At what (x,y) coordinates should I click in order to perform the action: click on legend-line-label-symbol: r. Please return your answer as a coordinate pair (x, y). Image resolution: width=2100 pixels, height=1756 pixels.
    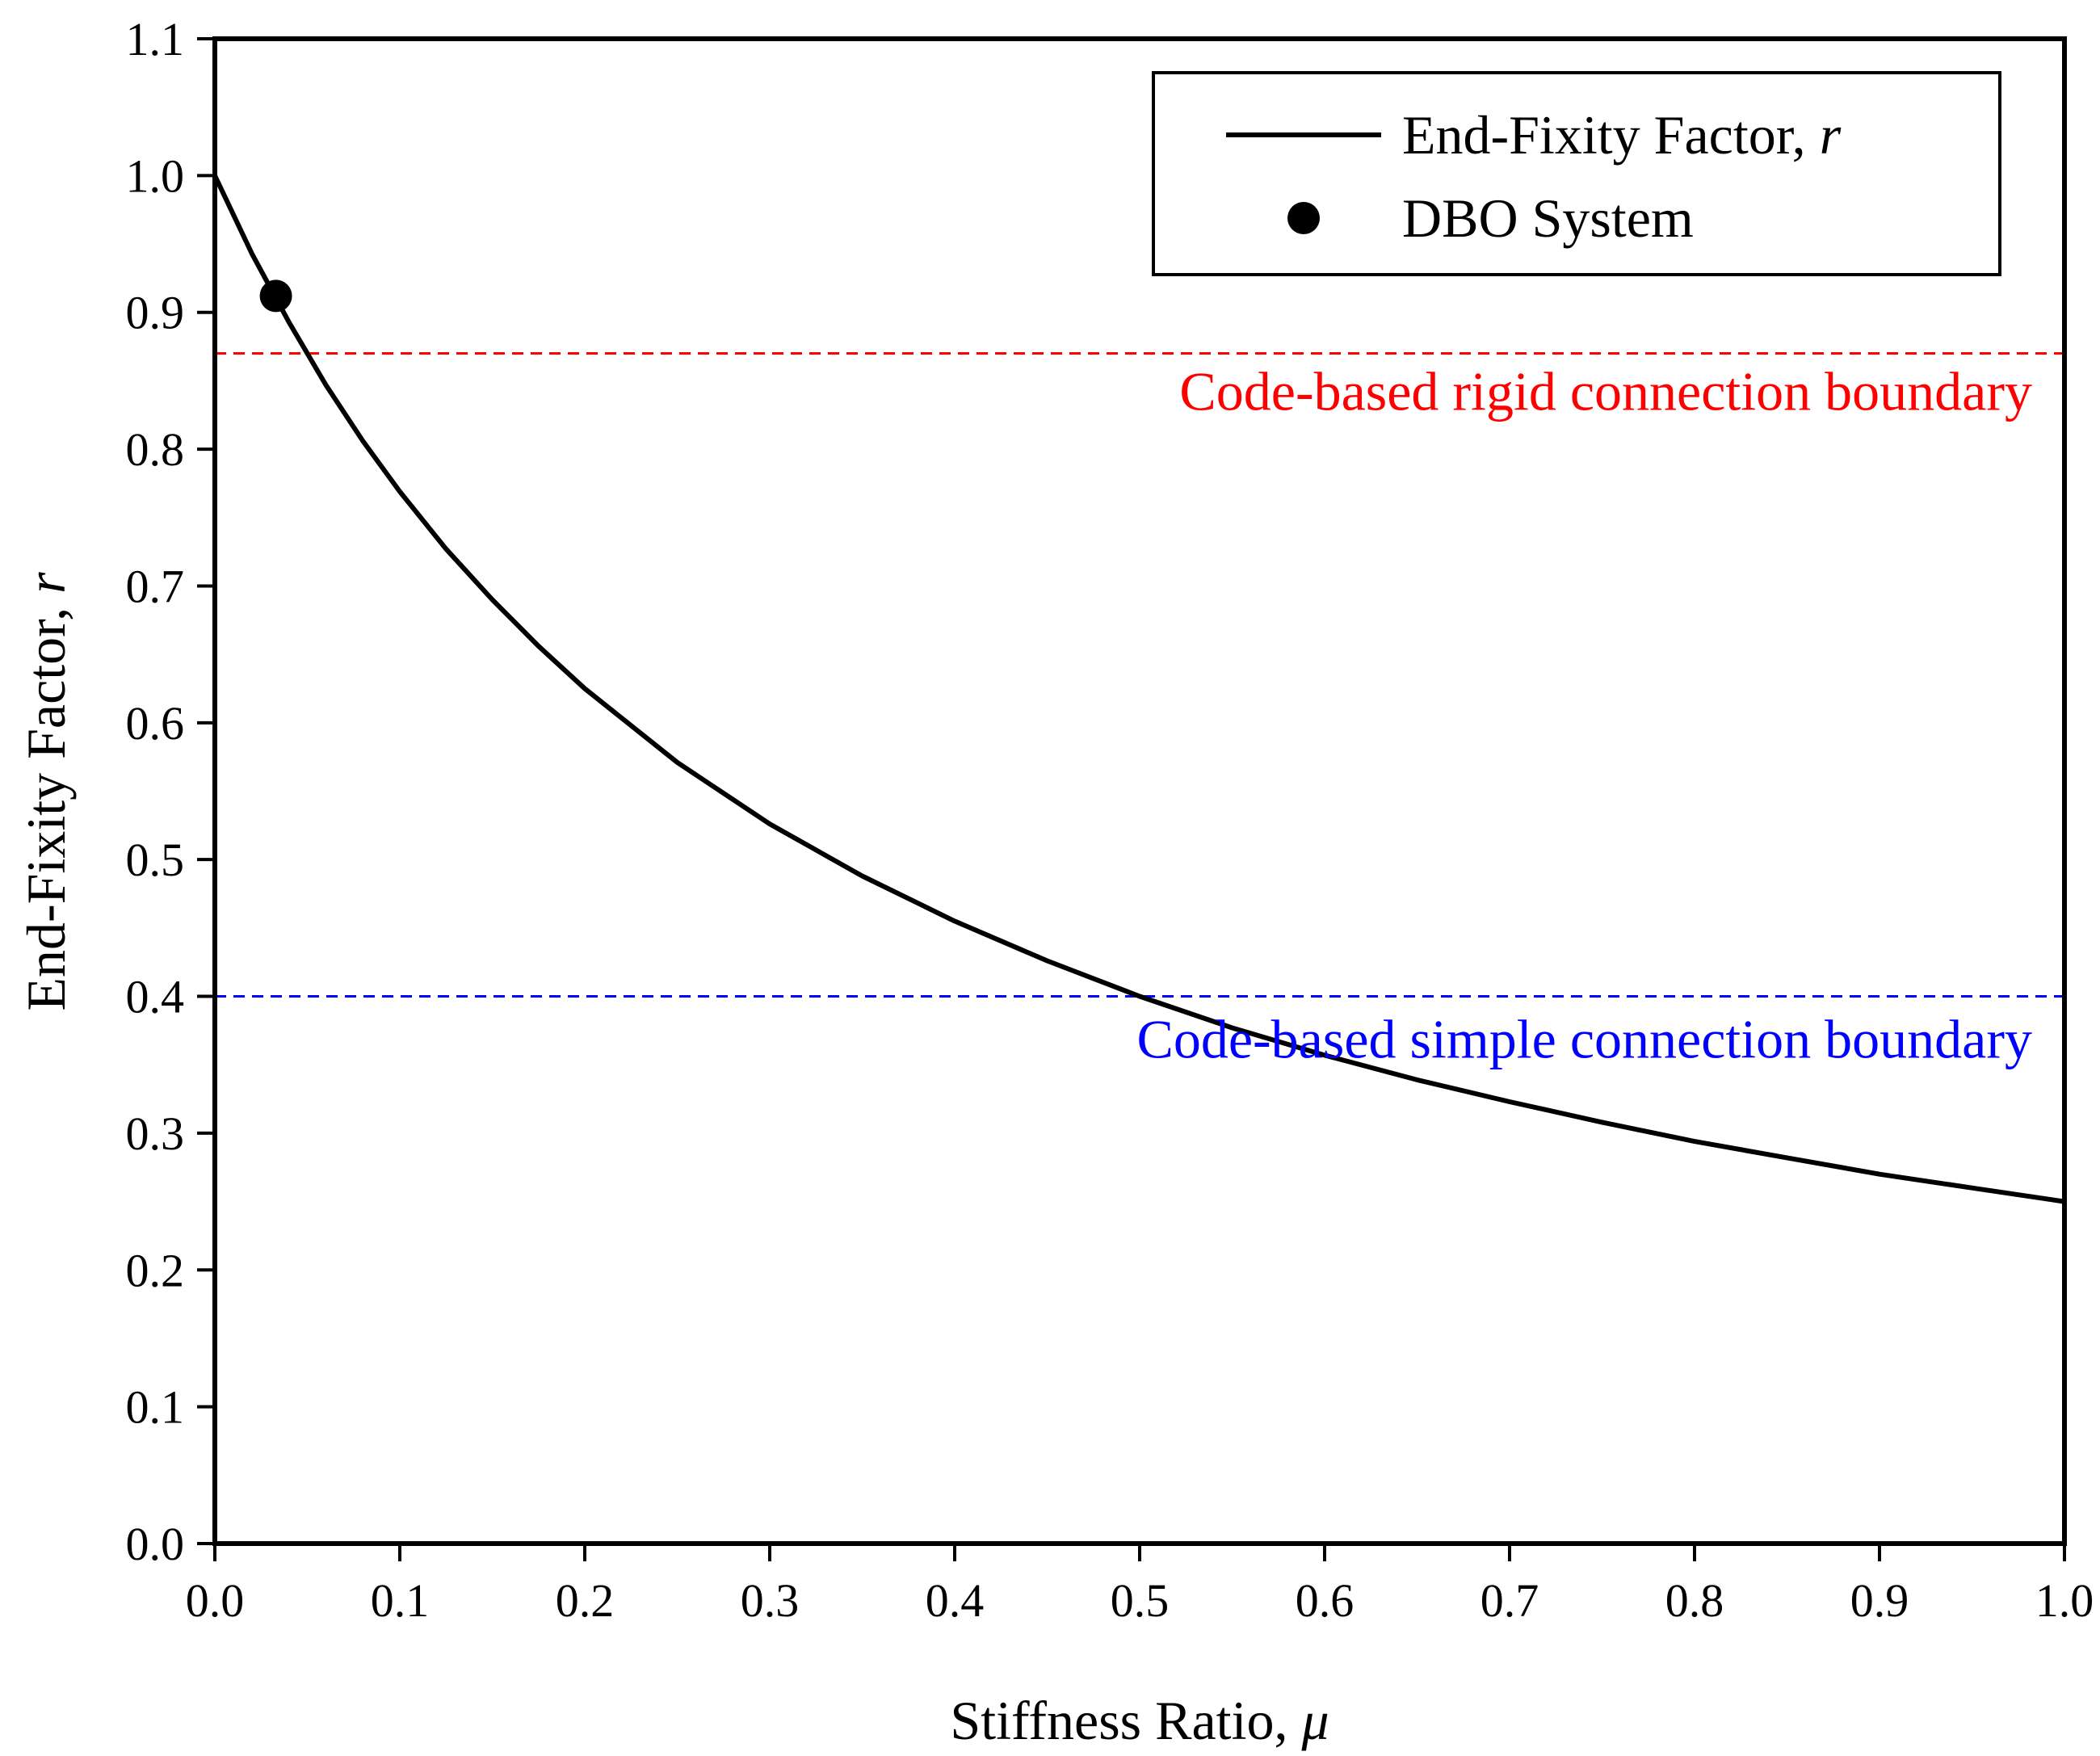
    Looking at the image, I should click on (1831, 135).